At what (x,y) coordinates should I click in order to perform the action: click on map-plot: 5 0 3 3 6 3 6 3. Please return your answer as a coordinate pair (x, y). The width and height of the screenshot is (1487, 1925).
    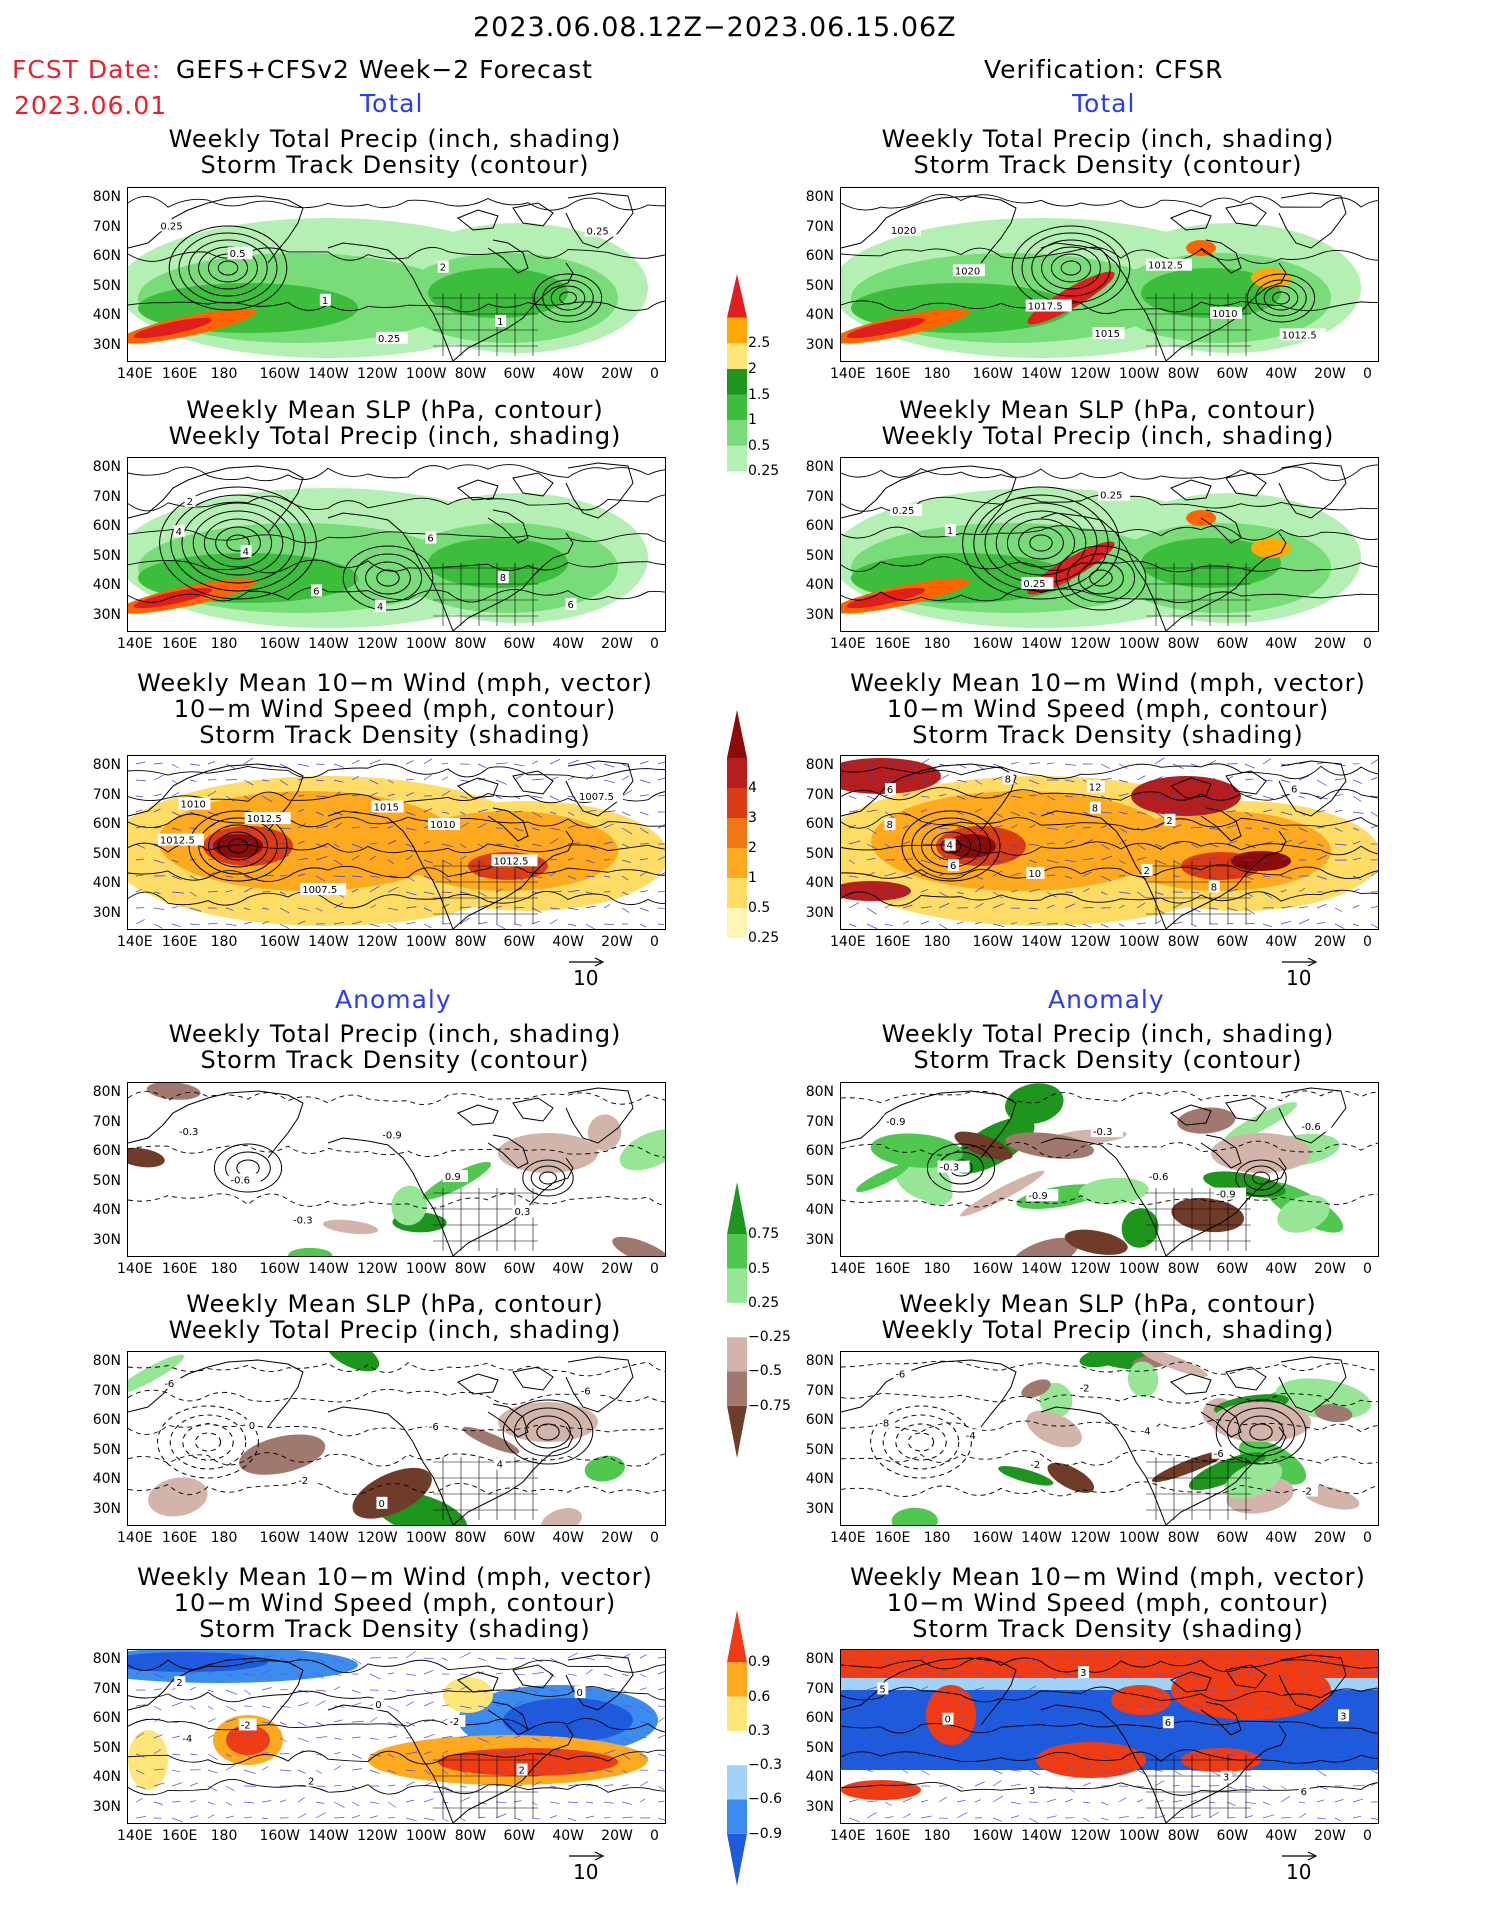
    Looking at the image, I should click on (1109, 1736).